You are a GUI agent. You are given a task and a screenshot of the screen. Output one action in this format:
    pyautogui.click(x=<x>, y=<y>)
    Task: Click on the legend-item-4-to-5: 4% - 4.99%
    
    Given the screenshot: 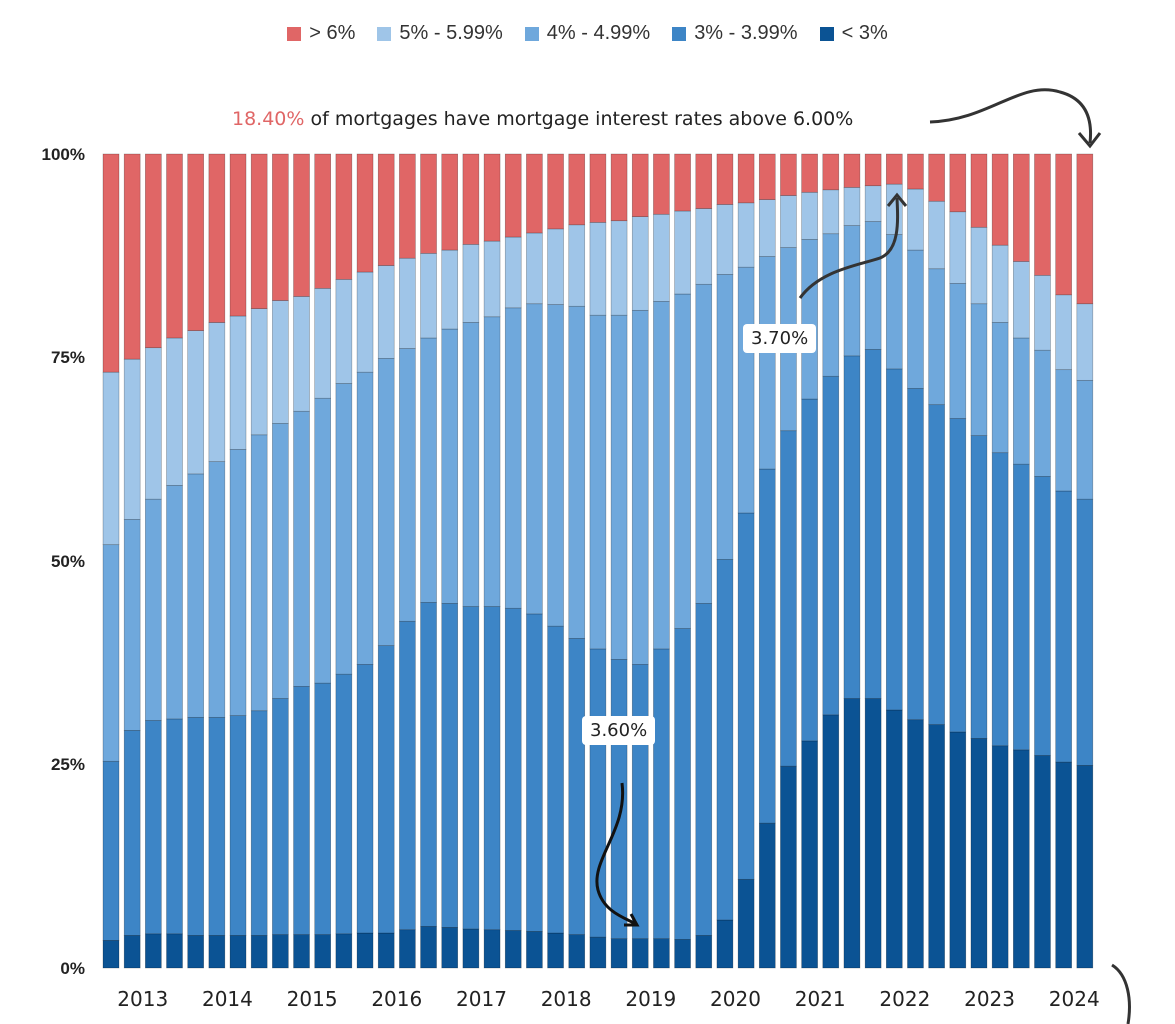 What is the action you would take?
    pyautogui.click(x=587, y=33)
    